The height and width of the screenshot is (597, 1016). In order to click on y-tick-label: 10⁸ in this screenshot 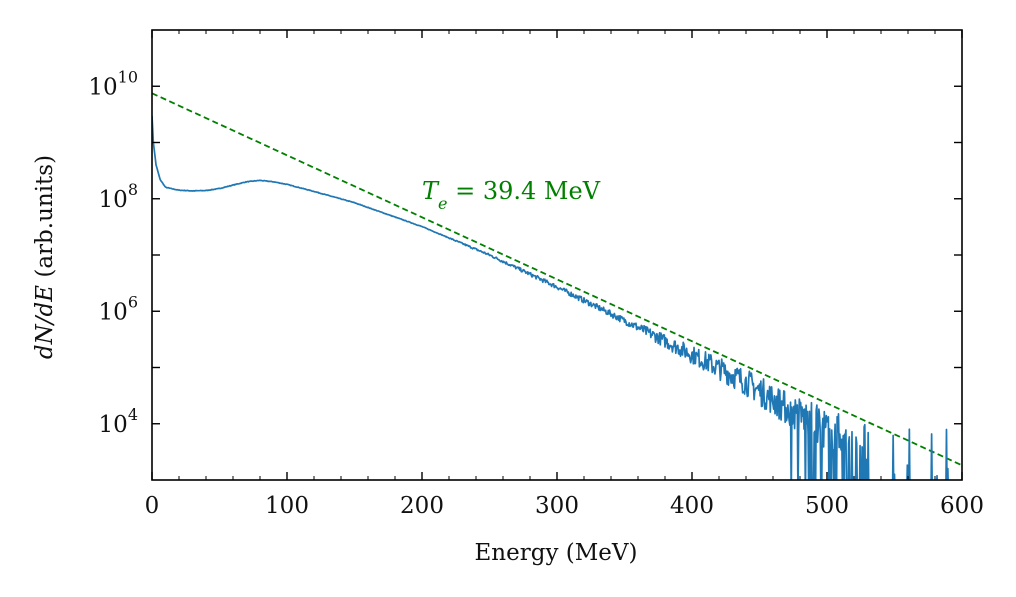, I will do `click(118, 196)`.